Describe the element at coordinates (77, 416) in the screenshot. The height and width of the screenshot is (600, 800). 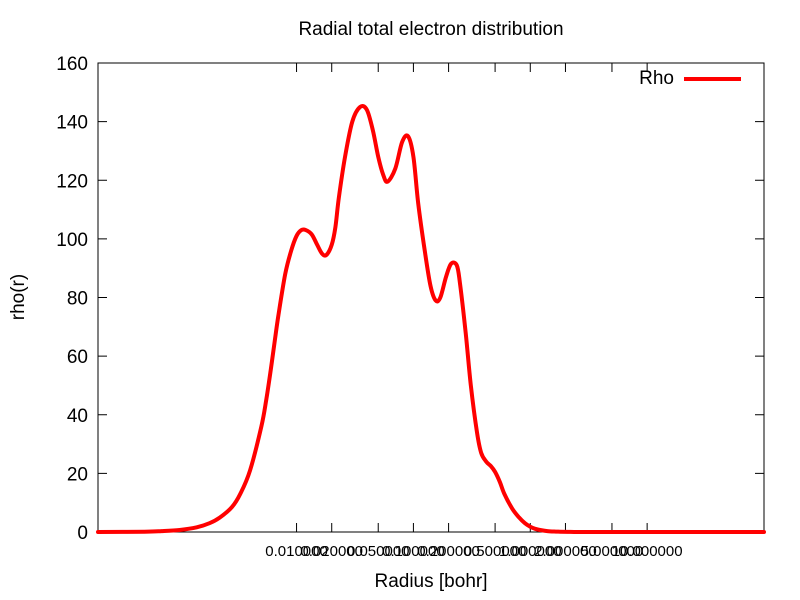
I see `y-tick-label: 40` at that location.